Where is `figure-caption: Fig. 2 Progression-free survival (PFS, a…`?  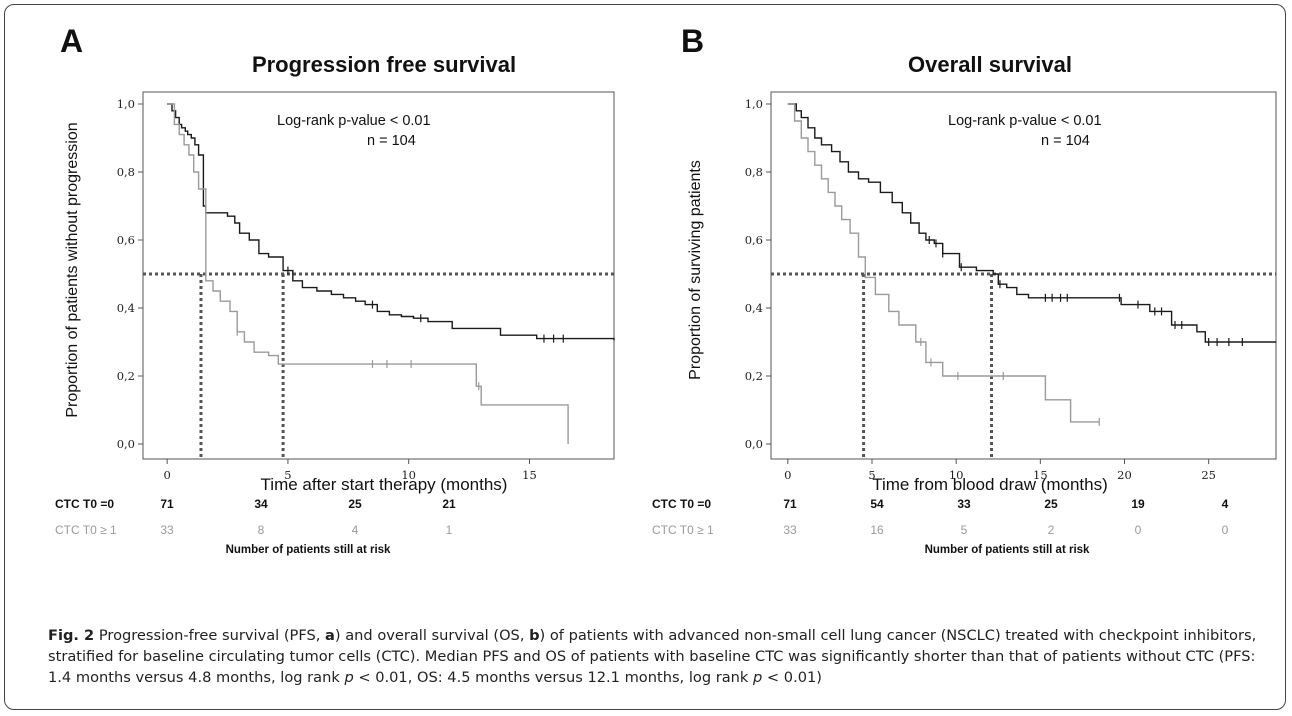
figure-caption: Fig. 2 Progression-free survival (PFS, a… is located at coordinates (661, 656).